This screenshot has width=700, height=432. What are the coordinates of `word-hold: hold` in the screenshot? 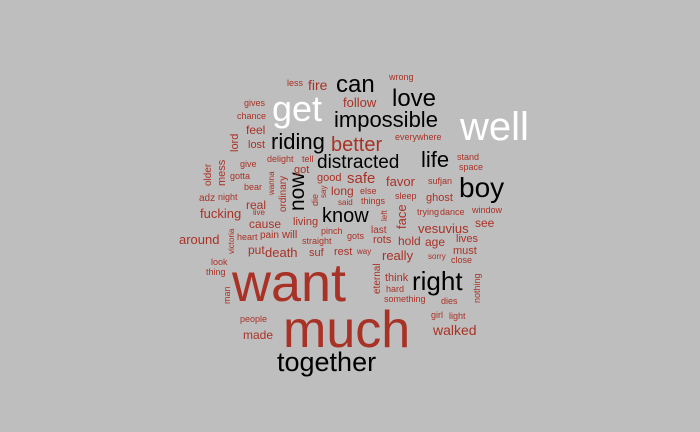 It's located at (409, 241).